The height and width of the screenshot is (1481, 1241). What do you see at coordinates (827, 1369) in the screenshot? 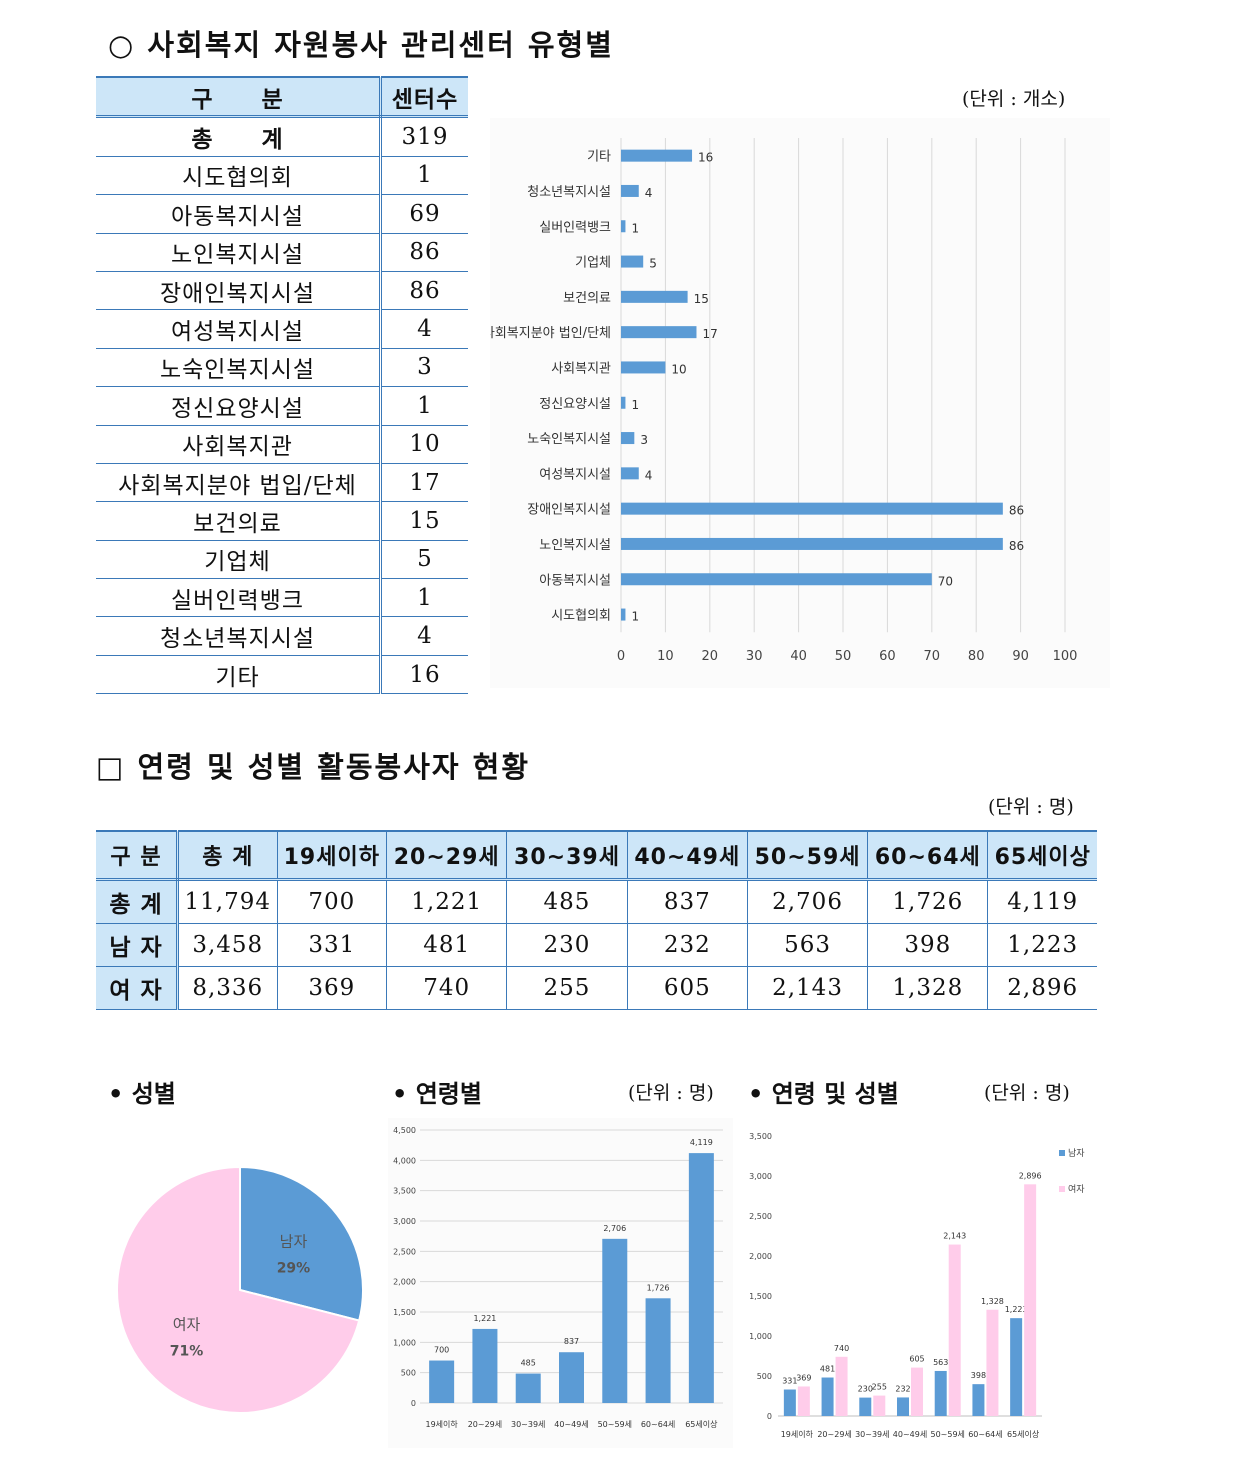
I see `data-label: 481` at bounding box center [827, 1369].